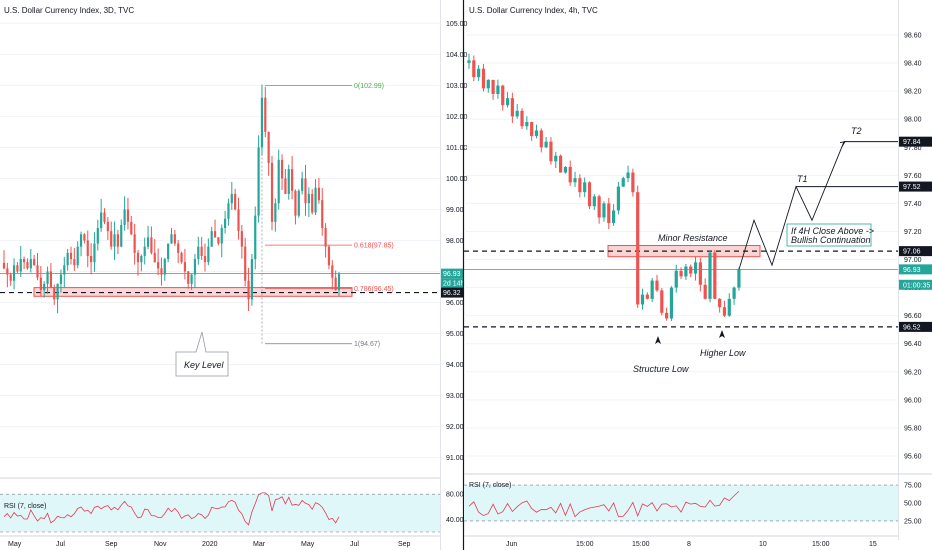 Image resolution: width=932 pixels, height=550 pixels. Describe the element at coordinates (913, 456) in the screenshot. I see `right-price-tick: 95.60` at that location.